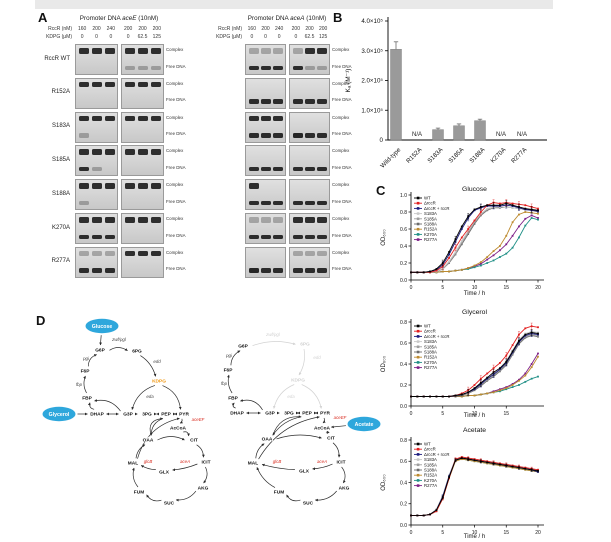 The height and width of the screenshot is (542, 611). What do you see at coordinates (430, 331) in the screenshot?
I see `legend-label: ΔrccR` at bounding box center [430, 331].